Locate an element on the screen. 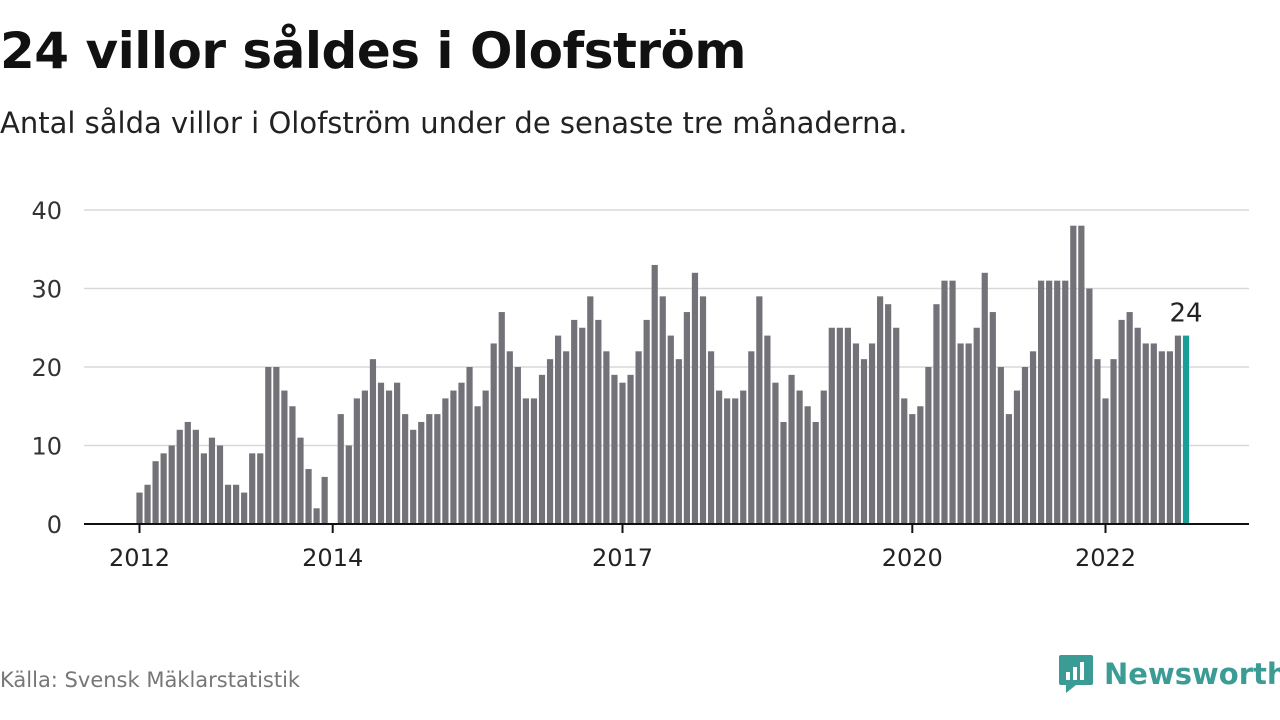  brand-logo: Newsworthy is located at coordinates (1169, 674).